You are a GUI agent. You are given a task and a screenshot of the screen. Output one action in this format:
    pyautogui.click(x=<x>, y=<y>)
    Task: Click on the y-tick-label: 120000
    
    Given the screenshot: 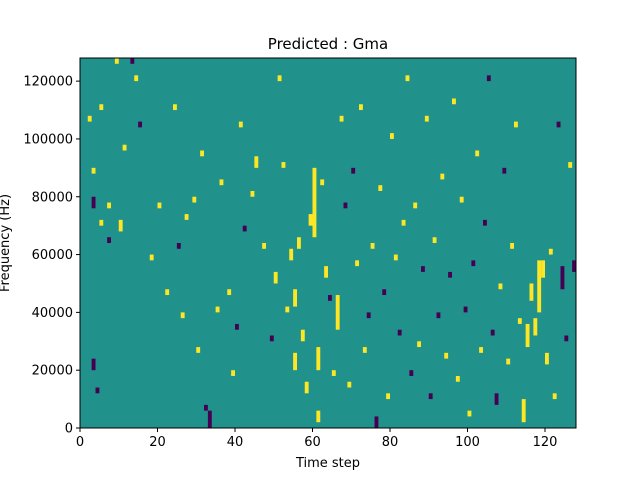 What is the action you would take?
    pyautogui.click(x=48, y=82)
    